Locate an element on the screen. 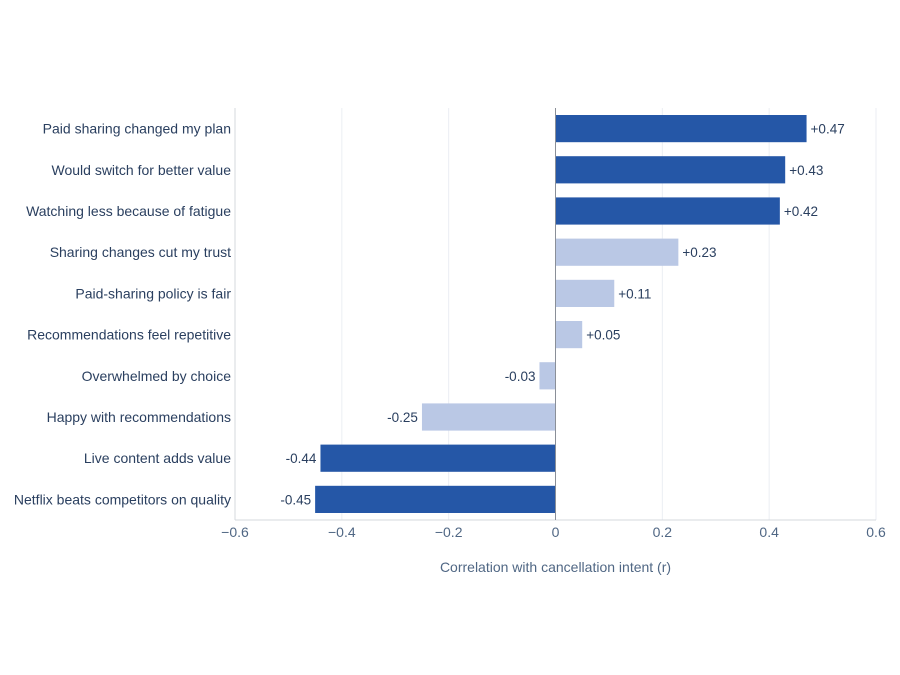  category-label: Watching less because of fatigue is located at coordinates (128, 211).